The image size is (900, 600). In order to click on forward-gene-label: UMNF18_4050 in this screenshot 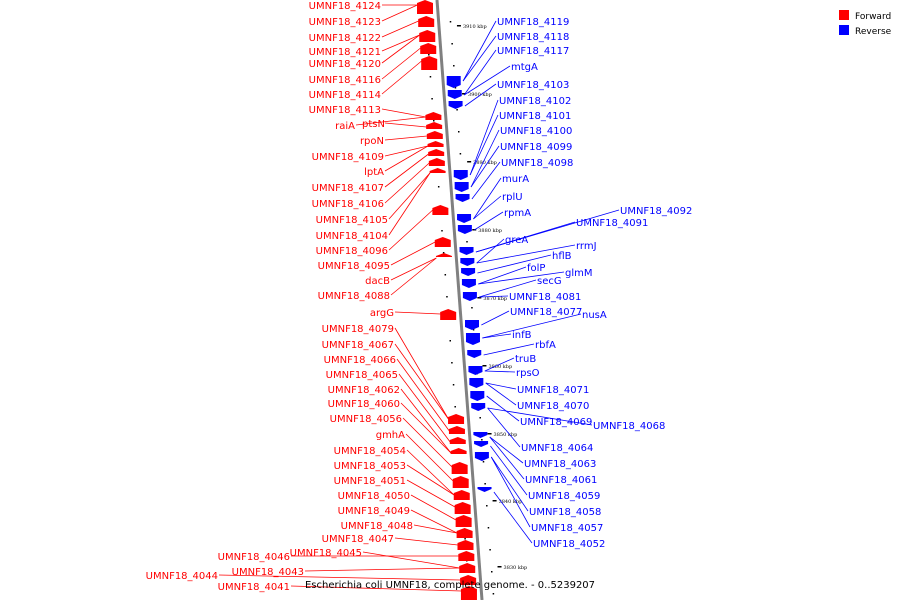, I will do `click(374, 496)`.